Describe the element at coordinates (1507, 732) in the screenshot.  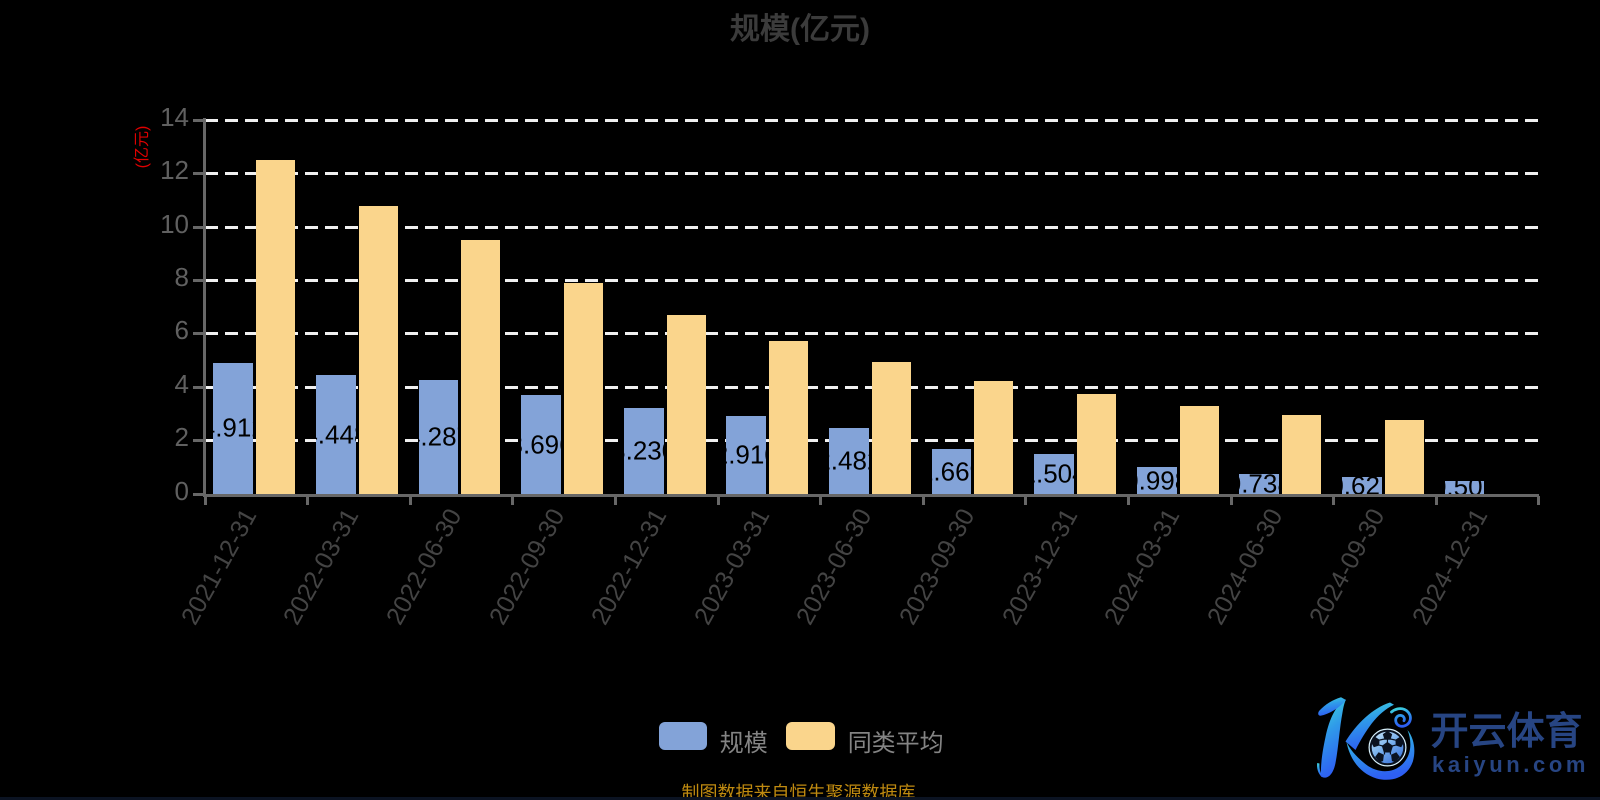
I see `svg-text: 开云体育` at that location.